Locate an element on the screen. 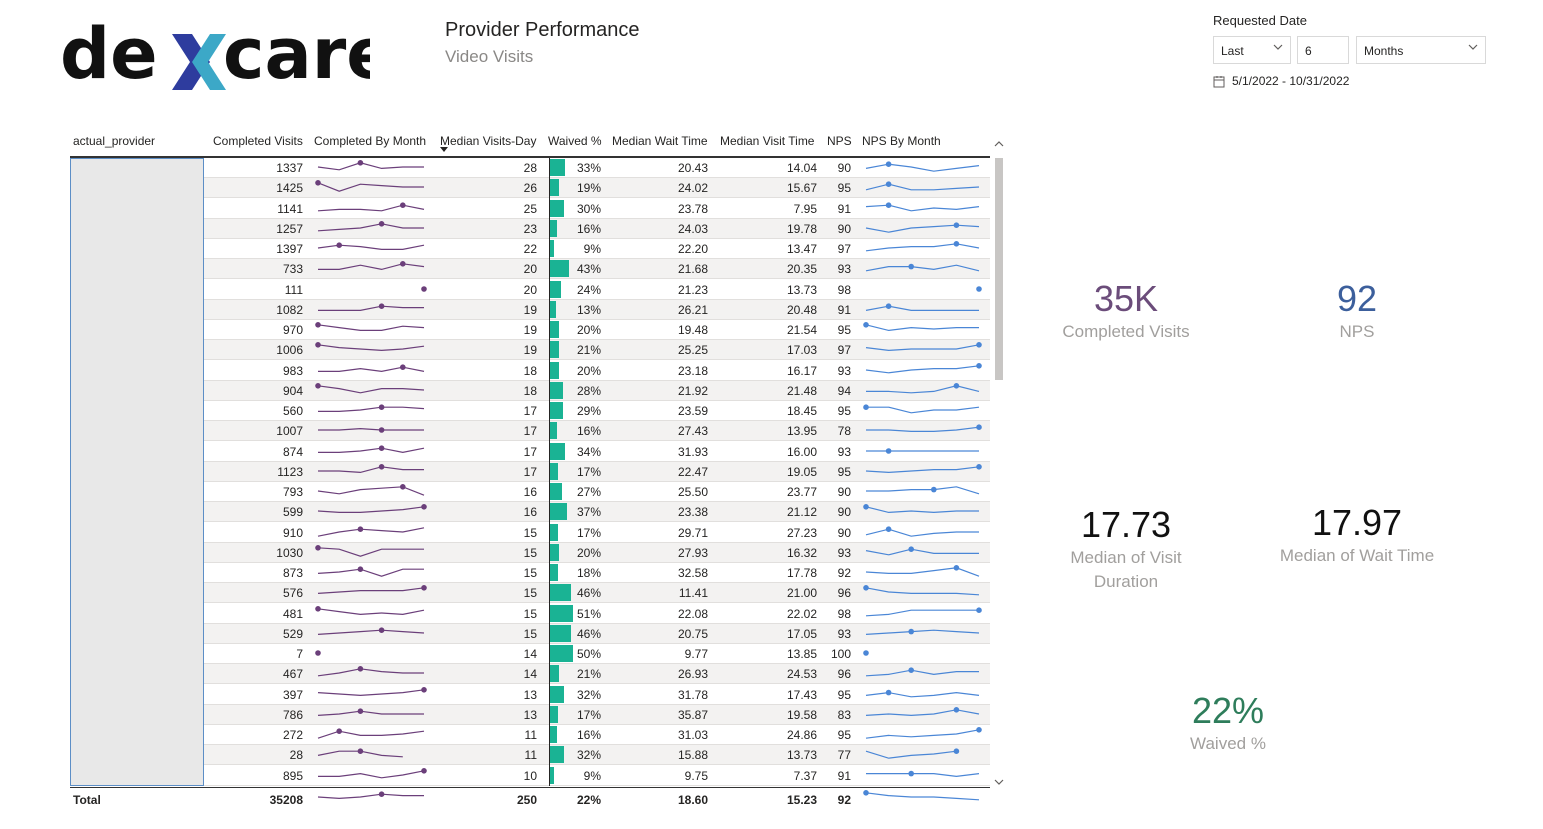 Image resolution: width=1543 pixels, height=829 pixels. col-median-wait-time: Median Wait Time is located at coordinates (660, 141).